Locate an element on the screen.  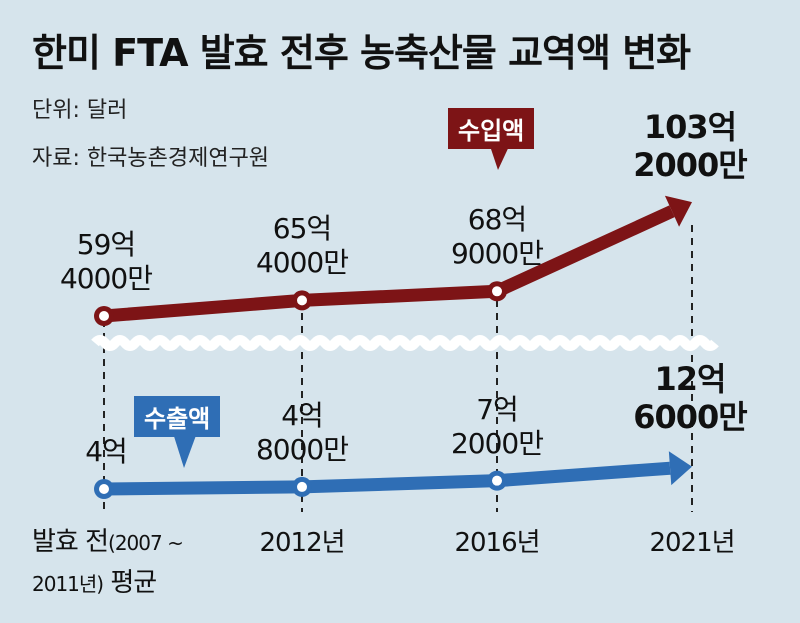
data-label-line: 8000만 is located at coordinates (302, 449).